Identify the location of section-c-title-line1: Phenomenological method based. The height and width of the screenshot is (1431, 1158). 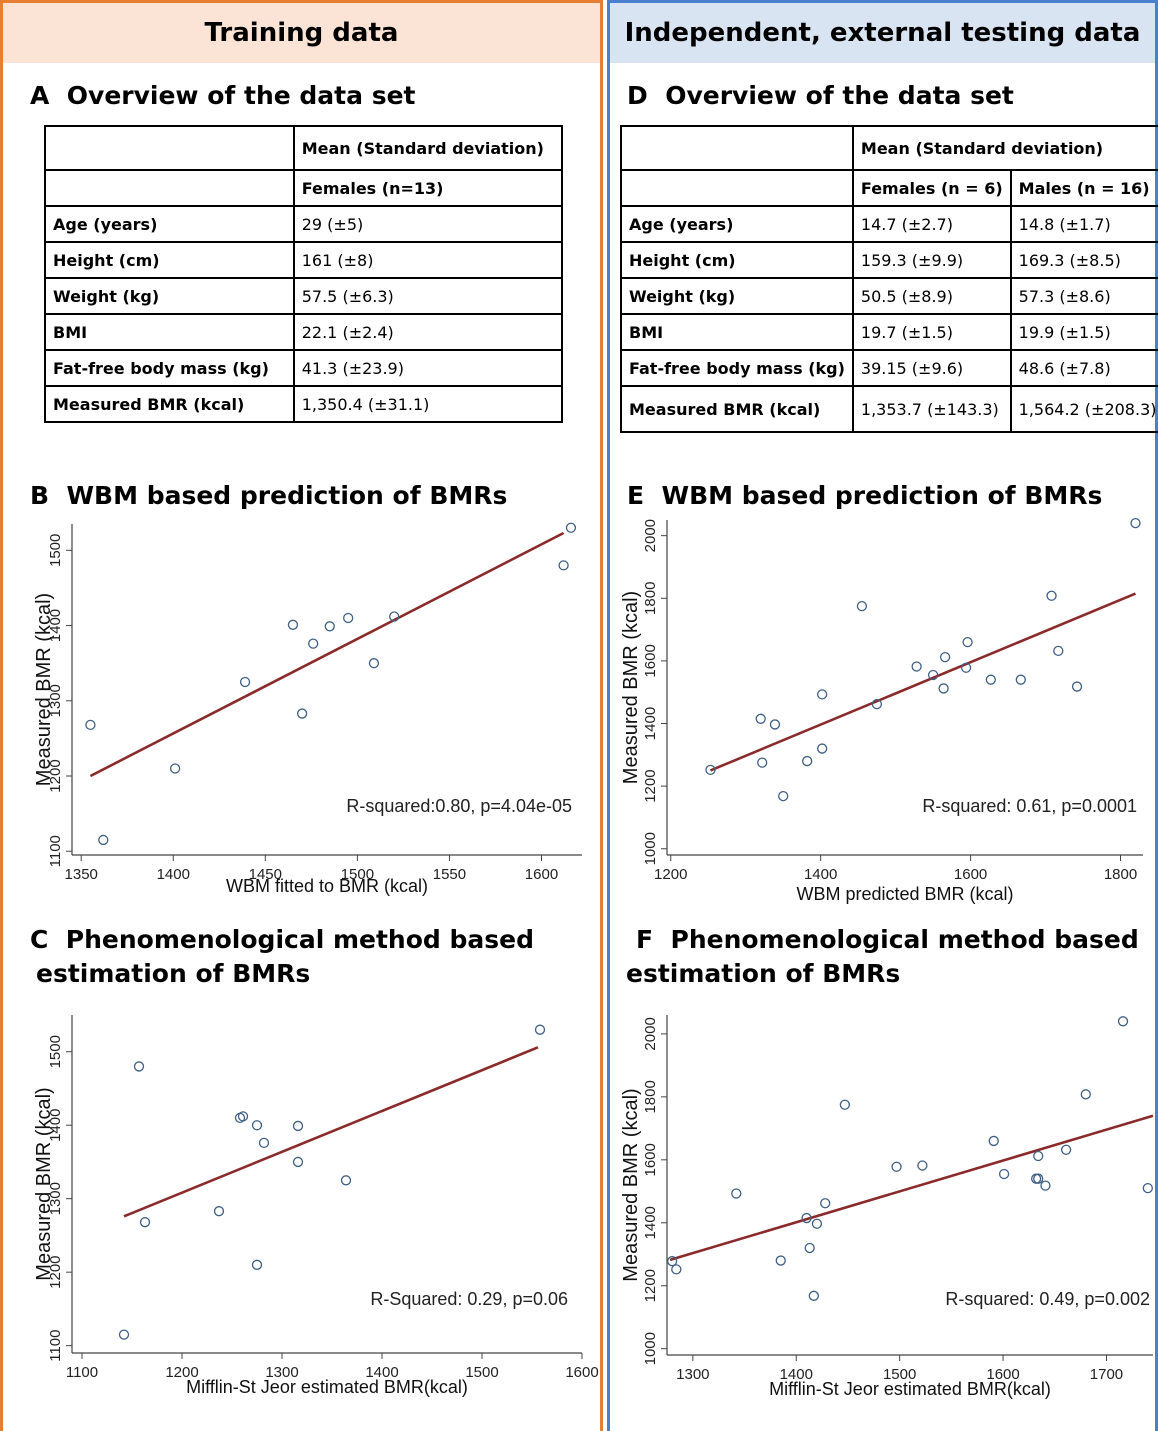
(300, 939).